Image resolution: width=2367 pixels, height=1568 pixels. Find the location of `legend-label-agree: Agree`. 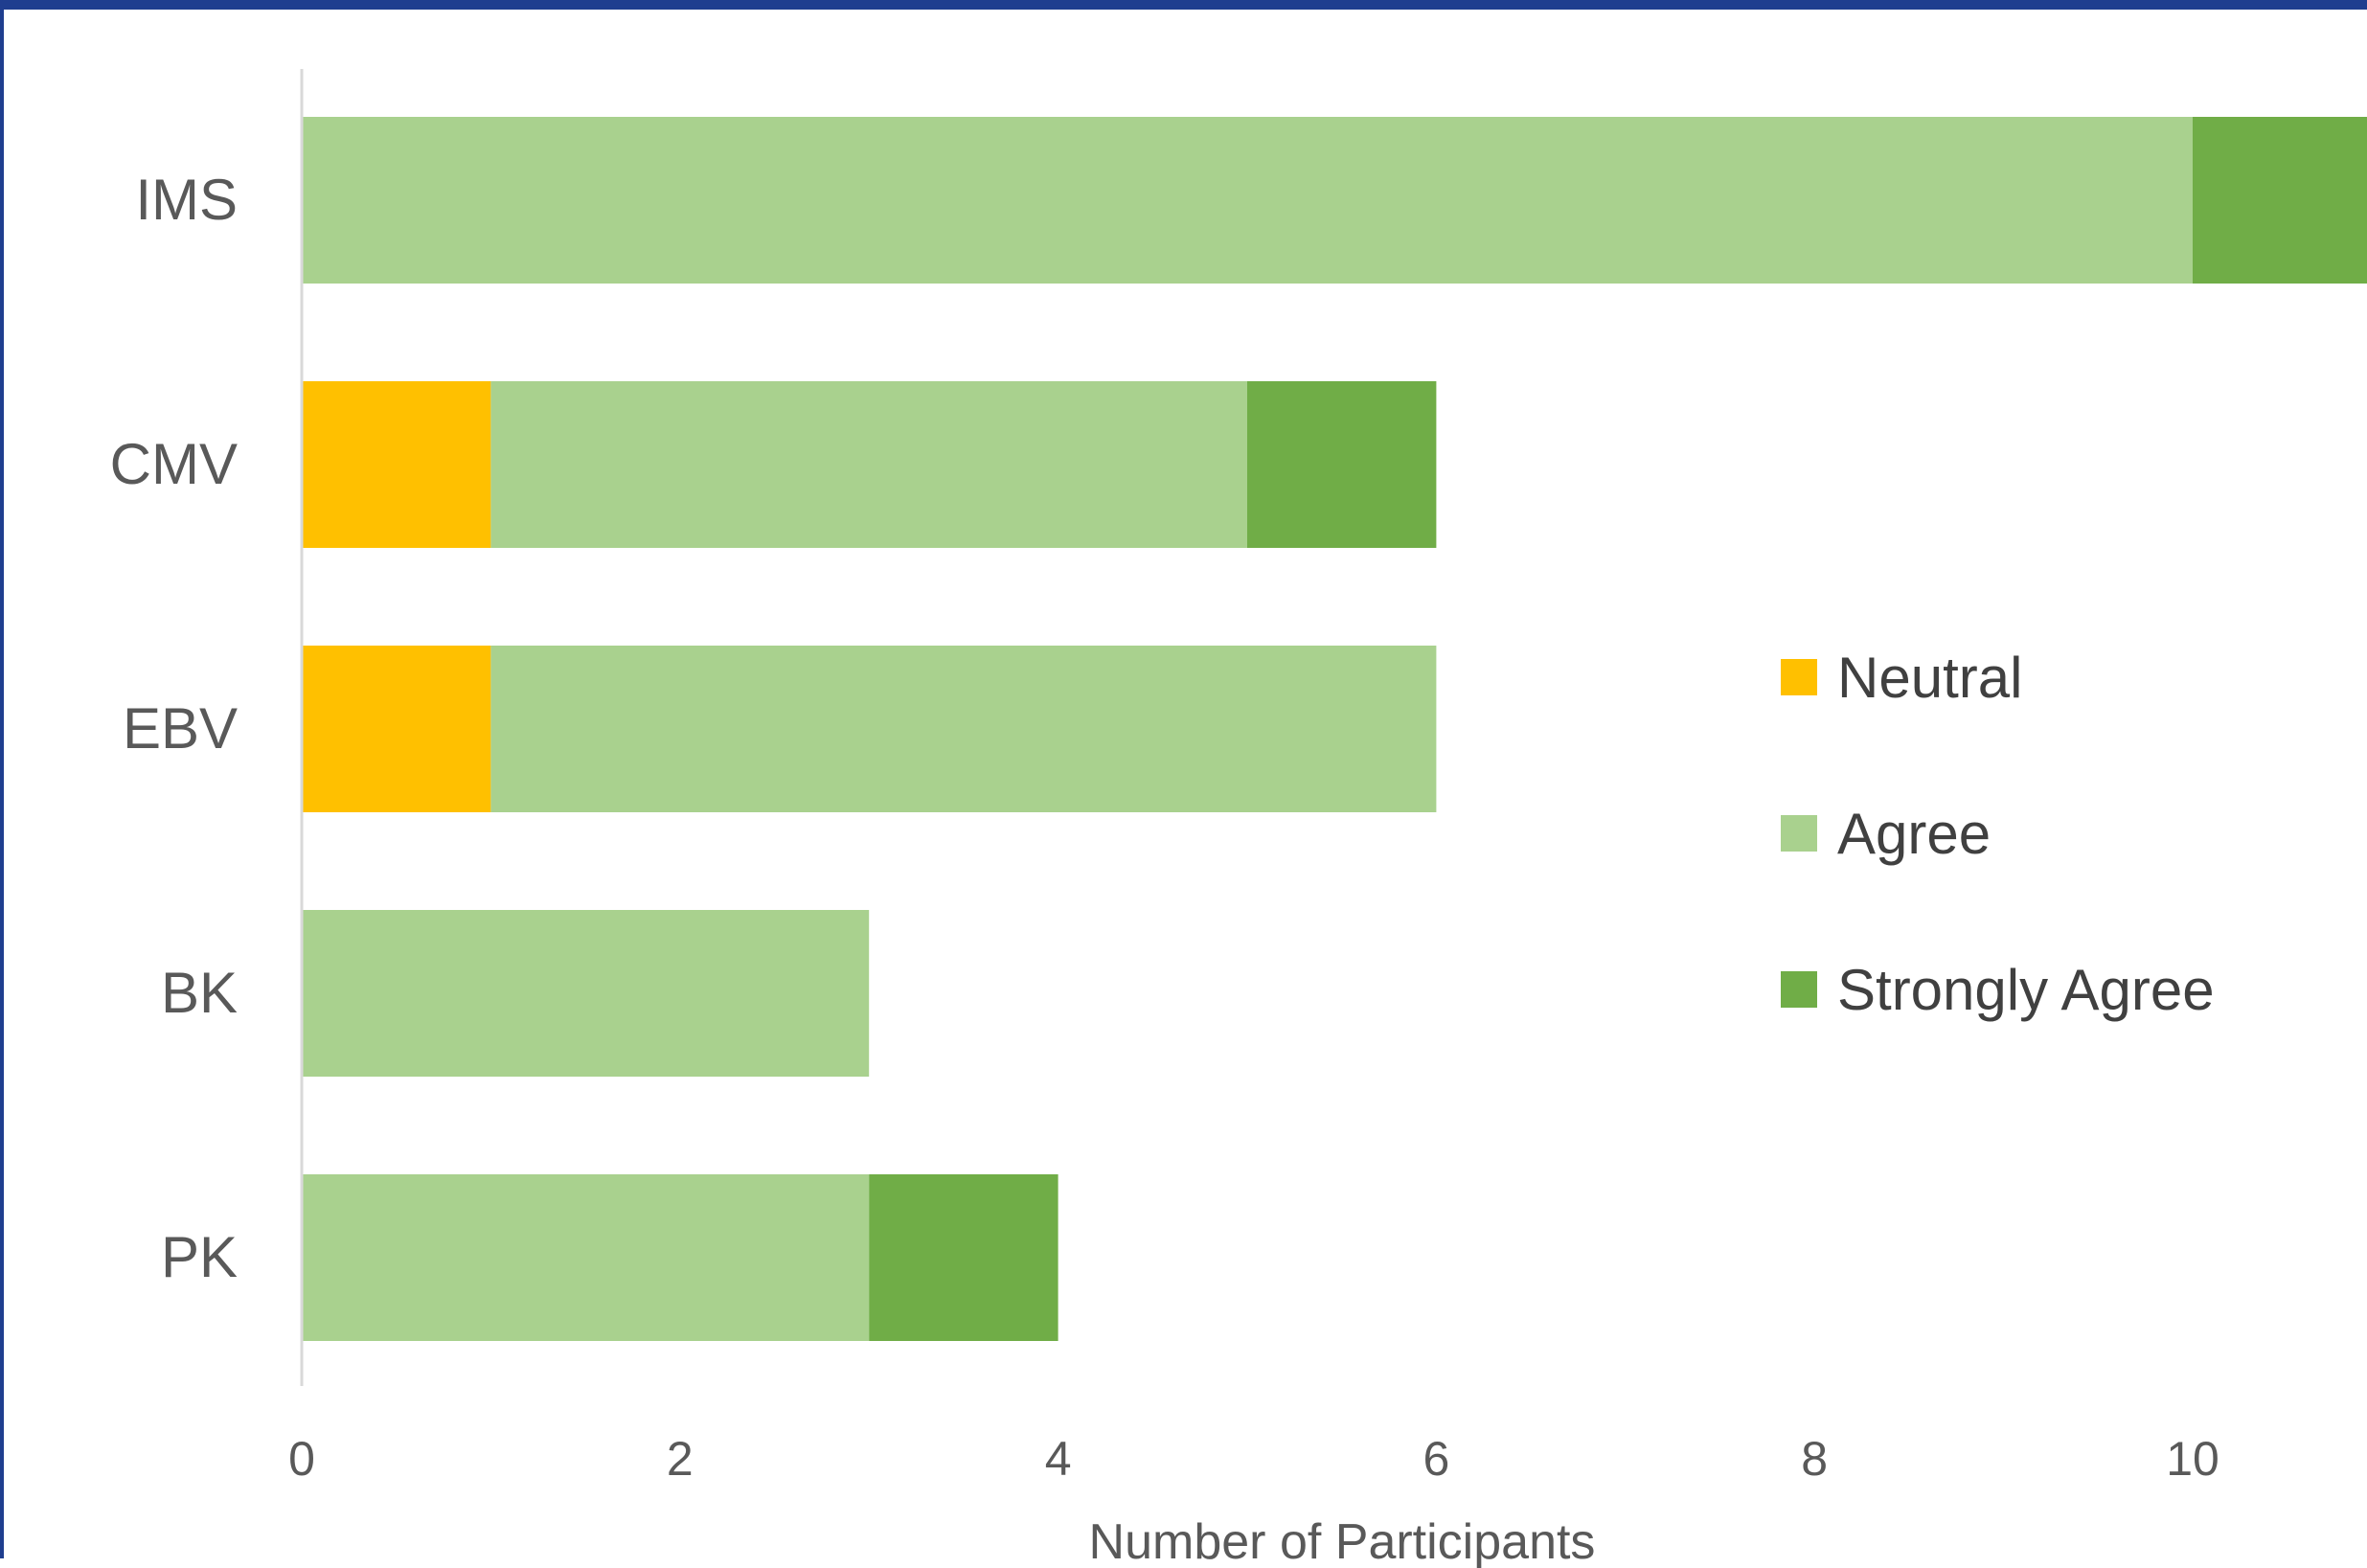

legend-label-agree: Agree is located at coordinates (1914, 834).